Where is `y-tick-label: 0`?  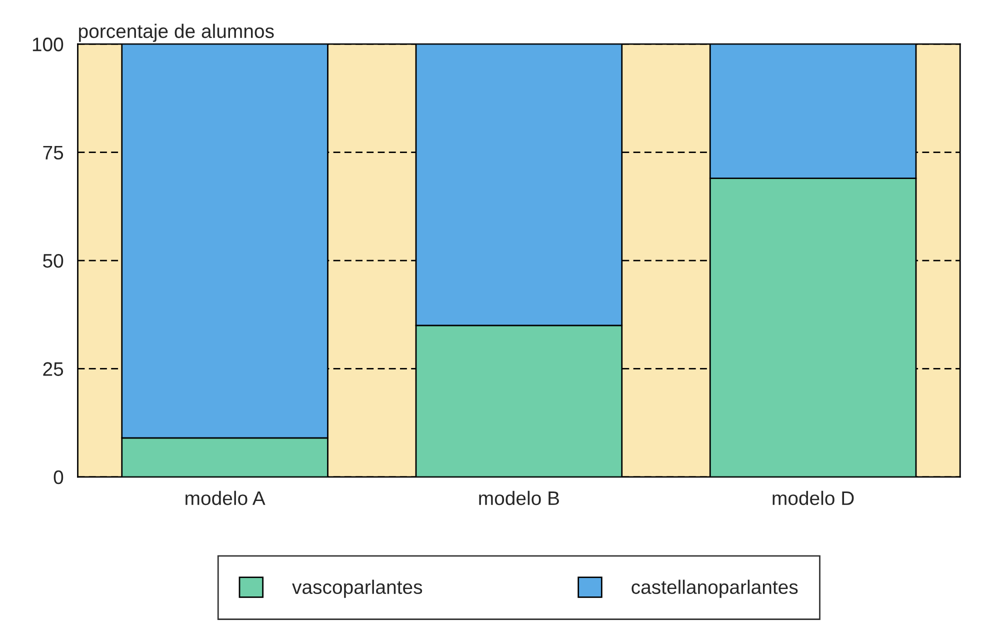
y-tick-label: 0 is located at coordinates (59, 477).